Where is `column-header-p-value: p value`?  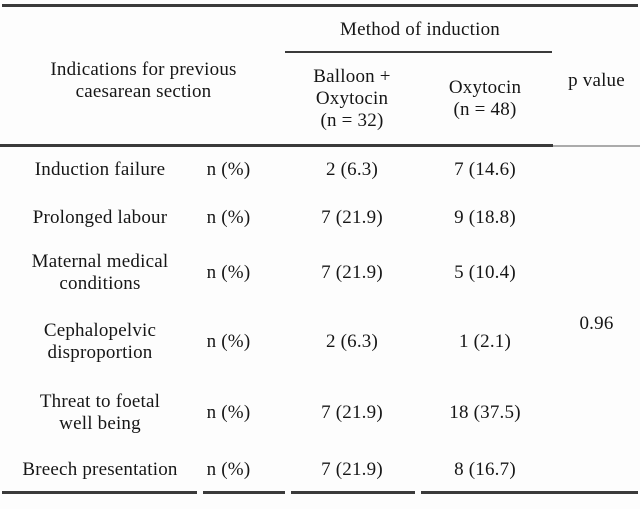
column-header-p-value: p value is located at coordinates (596, 80).